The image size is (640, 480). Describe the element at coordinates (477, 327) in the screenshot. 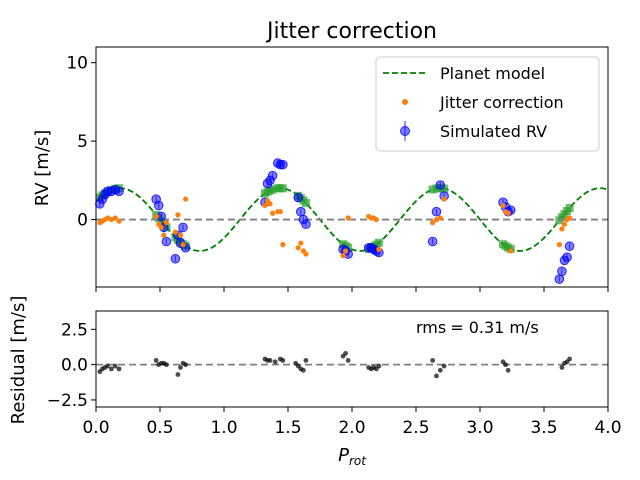

I see `rms-annotation: rms = 0.31 m/s` at that location.